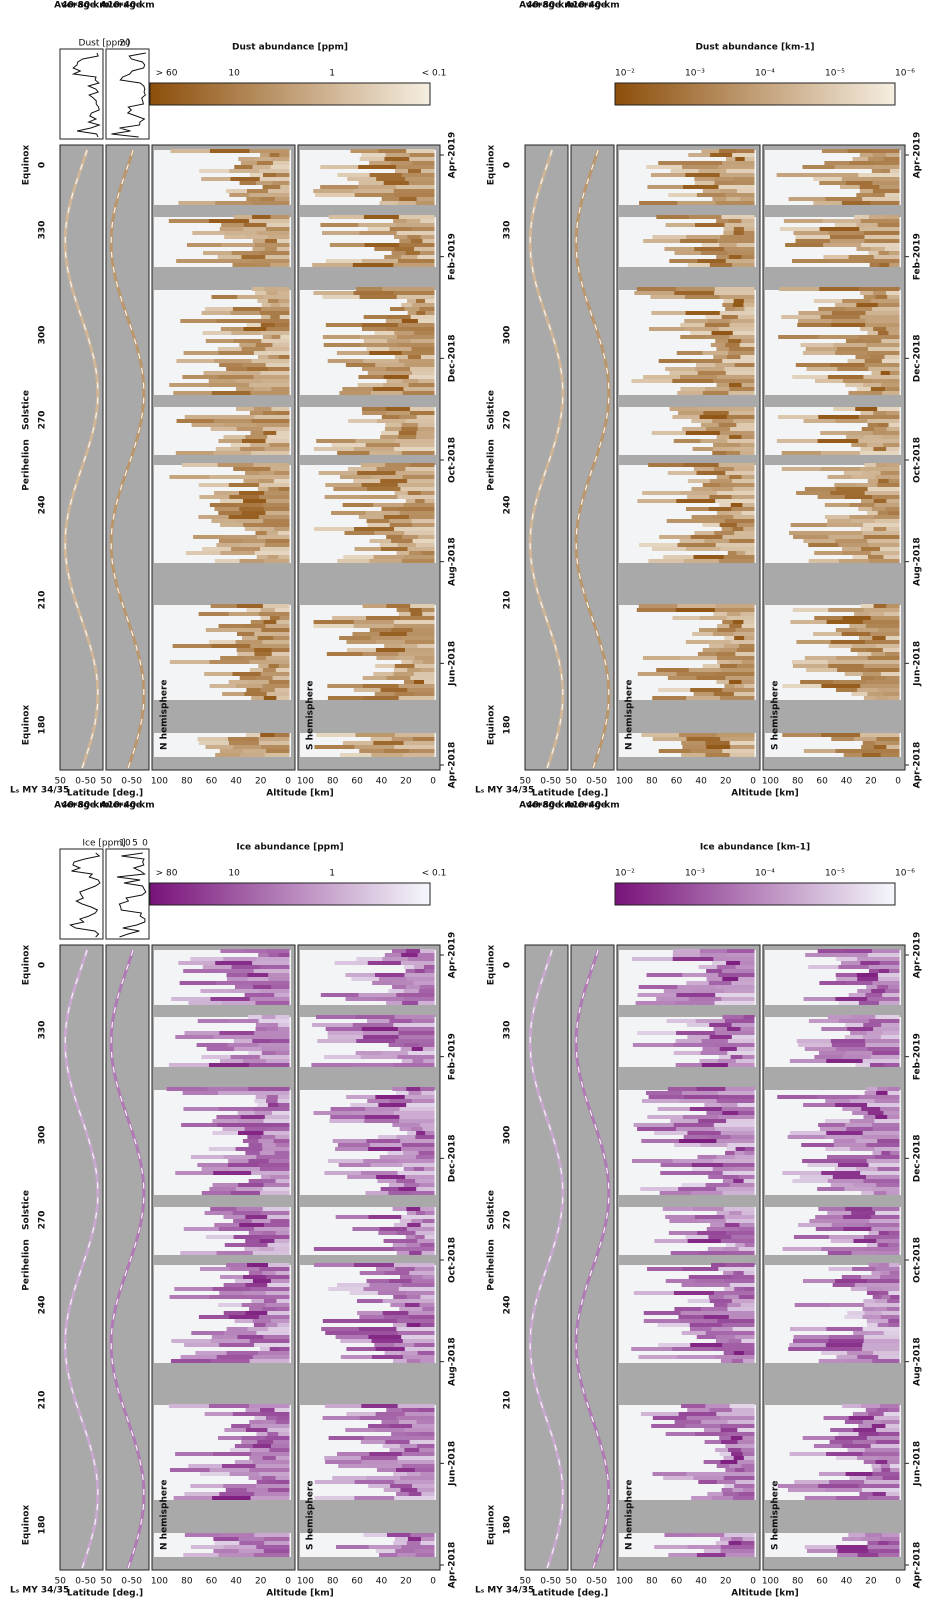 The image size is (928, 1604). I want to click on ls-note: Equinox, so click(27, 165).